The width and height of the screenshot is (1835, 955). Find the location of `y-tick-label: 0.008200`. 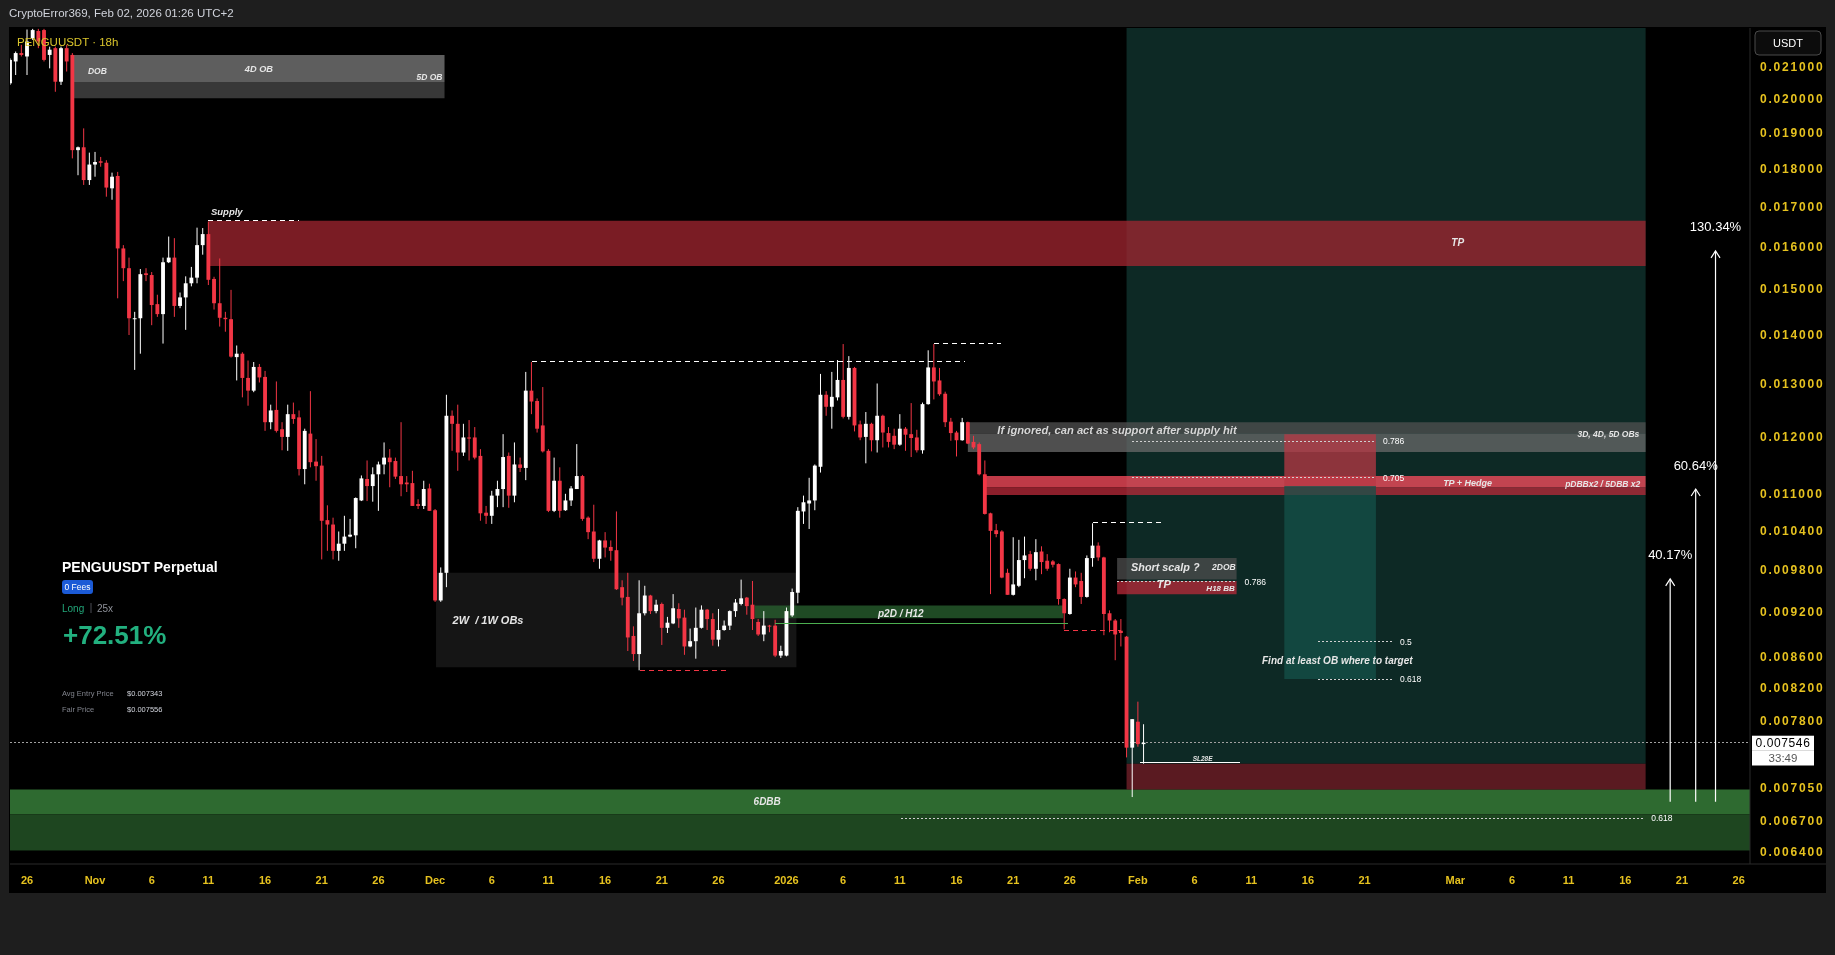

y-tick-label: 0.008200 is located at coordinates (1792, 688).